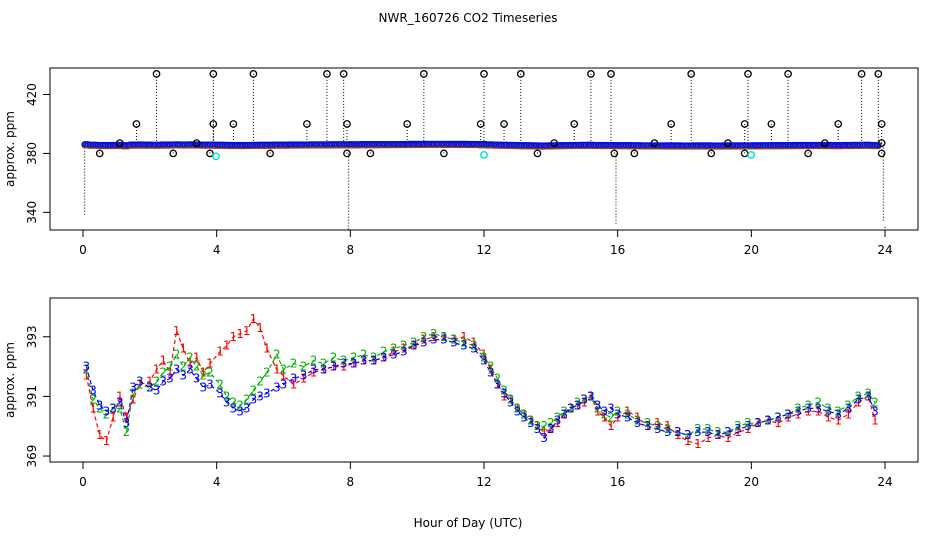 This screenshot has width=936, height=544. Describe the element at coordinates (32, 336) in the screenshot. I see `bottom-y-tick-label: 393` at that location.